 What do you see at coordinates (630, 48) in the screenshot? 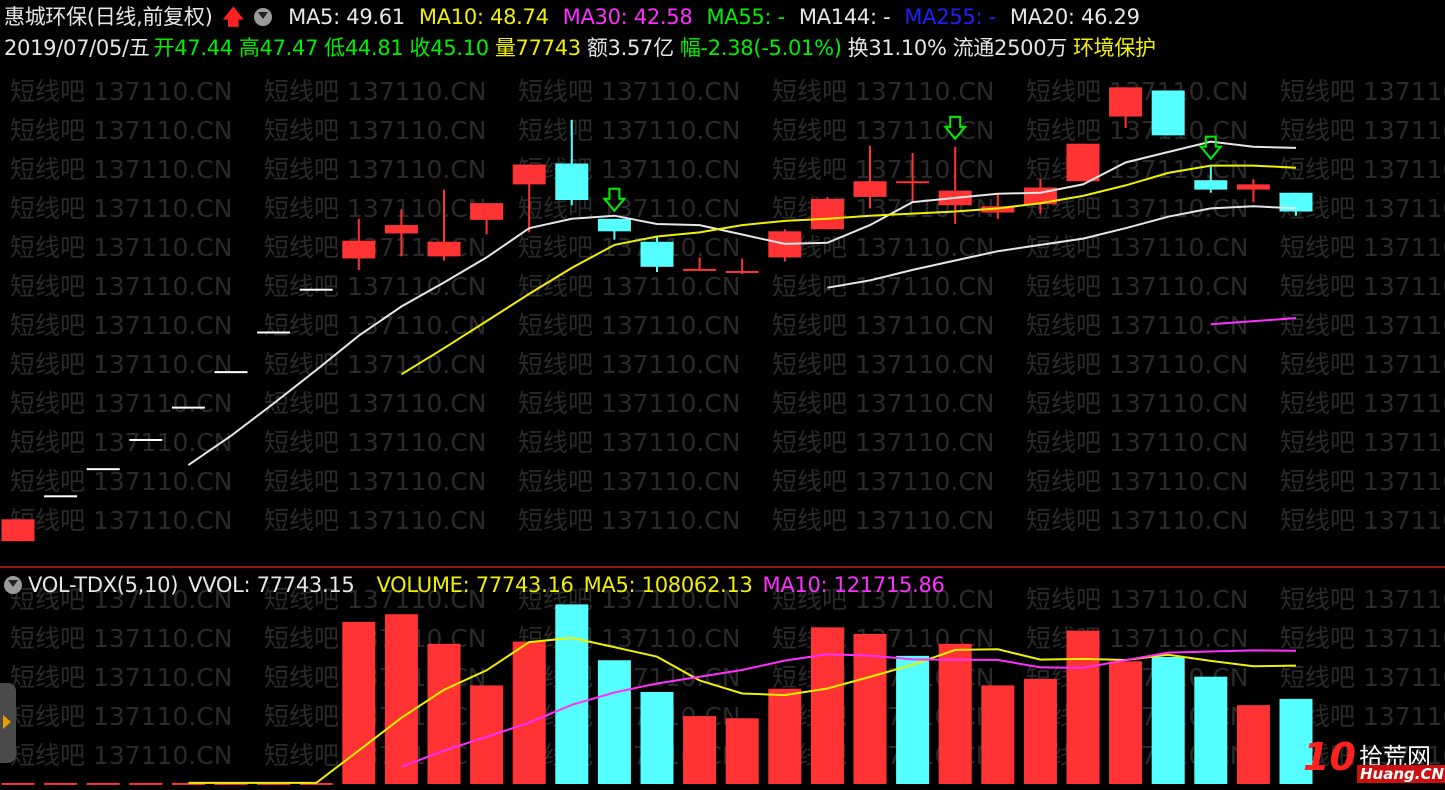
I see `quote-amount: 额3.57亿` at bounding box center [630, 48].